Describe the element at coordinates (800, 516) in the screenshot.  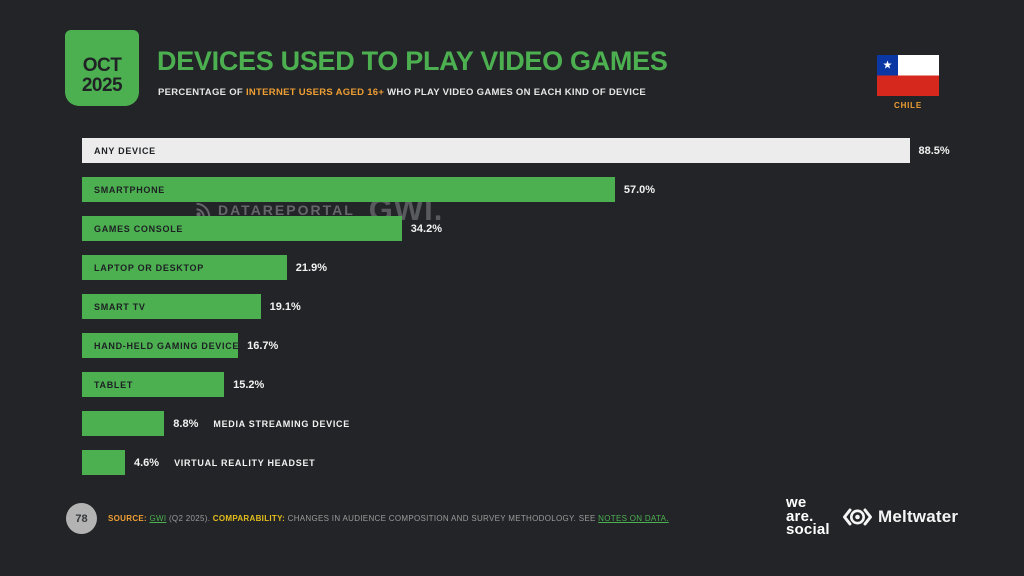
I see `wearesocial-line-2: are.` at that location.